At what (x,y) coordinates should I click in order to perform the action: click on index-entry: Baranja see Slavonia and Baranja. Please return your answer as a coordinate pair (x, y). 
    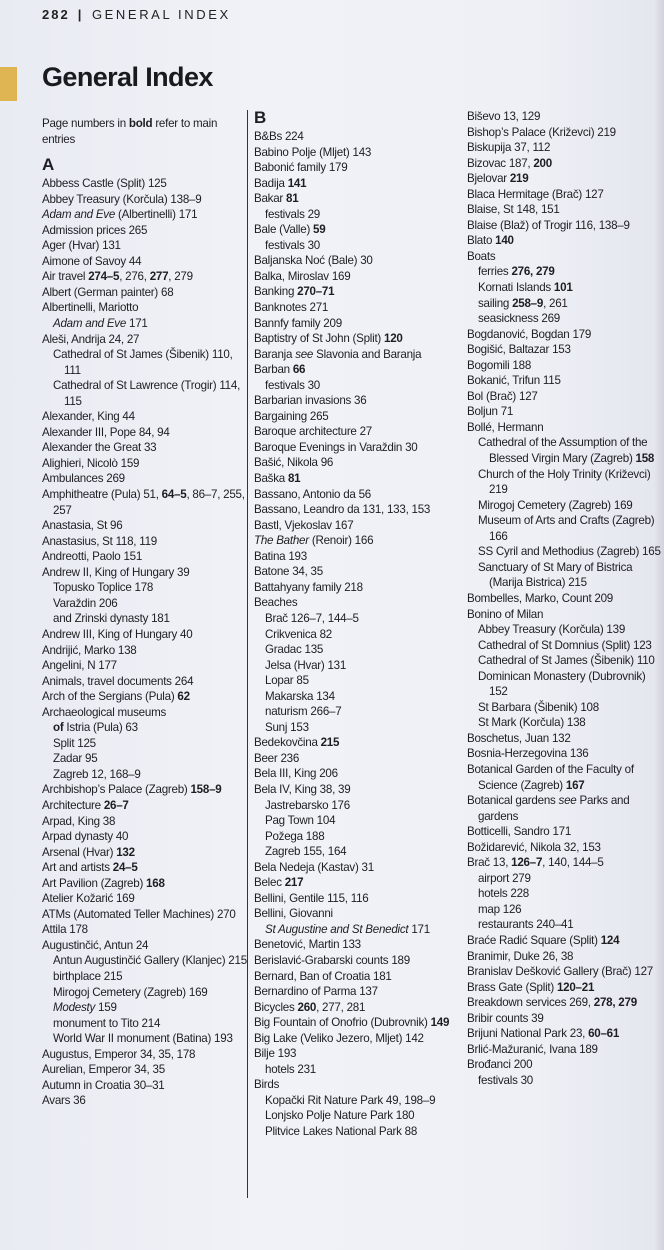
    Looking at the image, I should click on (358, 355).